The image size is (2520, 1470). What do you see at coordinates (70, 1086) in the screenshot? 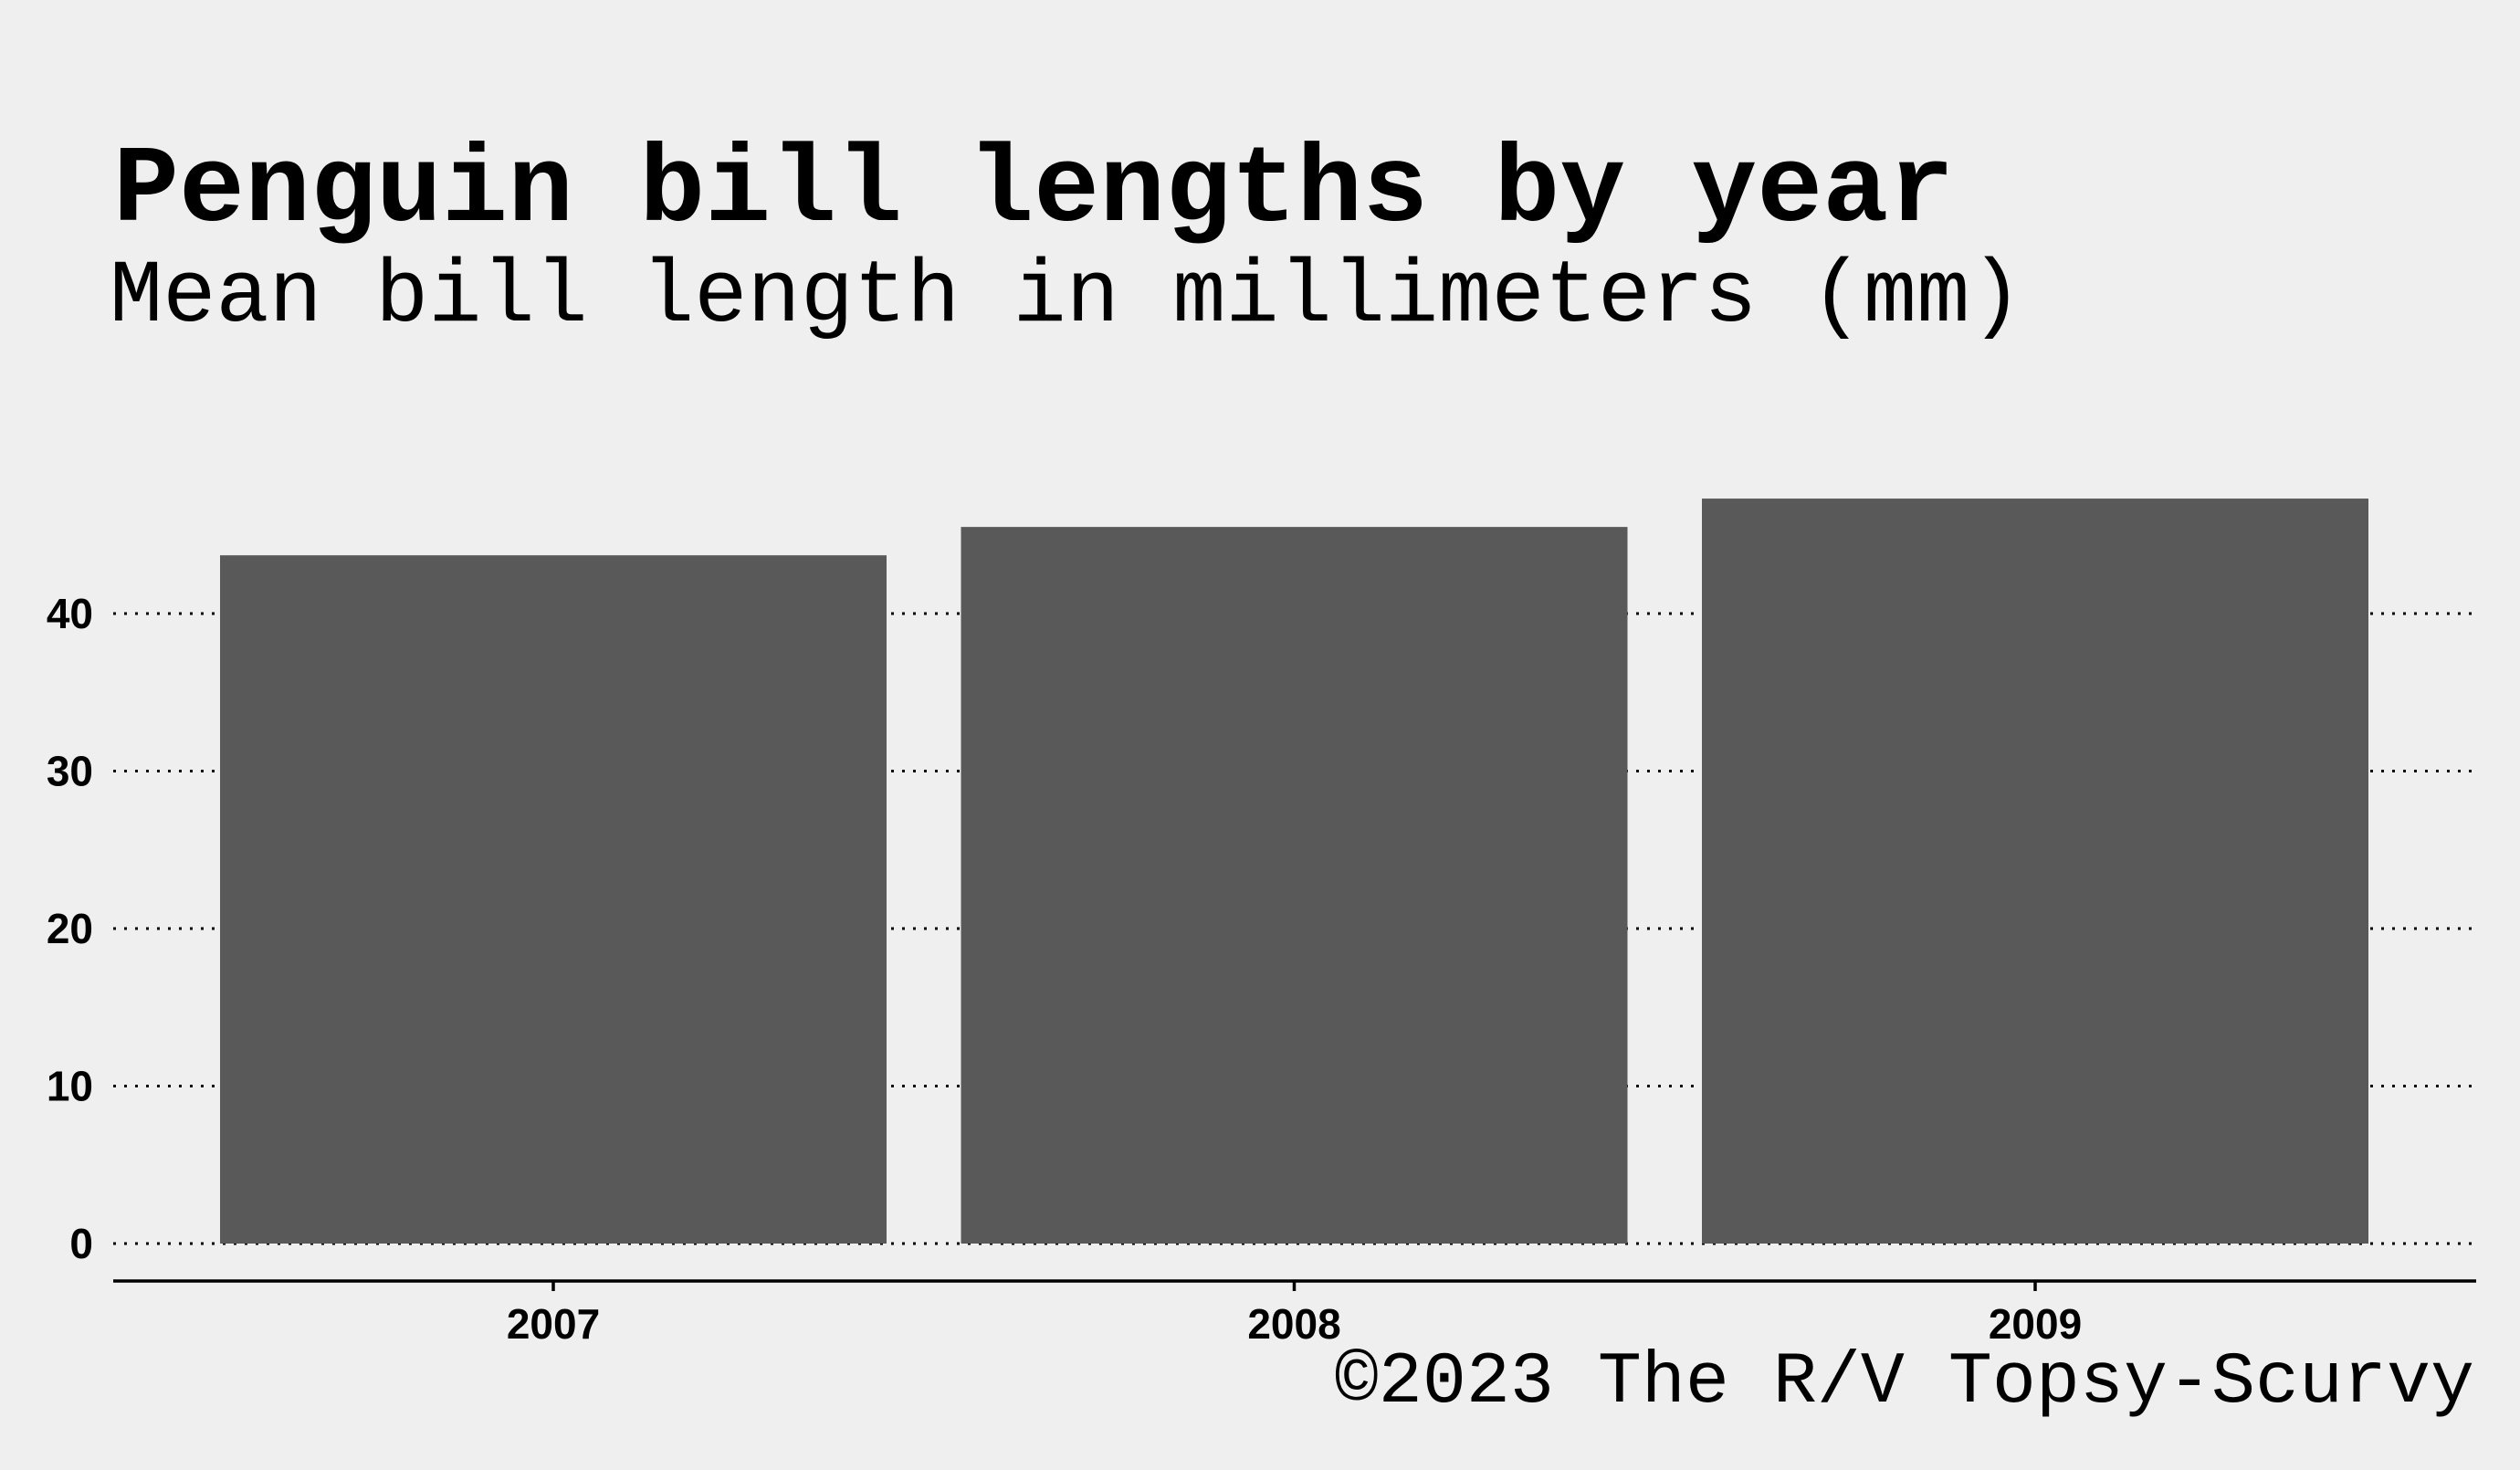
I see `y-tick-label: 10` at bounding box center [70, 1086].